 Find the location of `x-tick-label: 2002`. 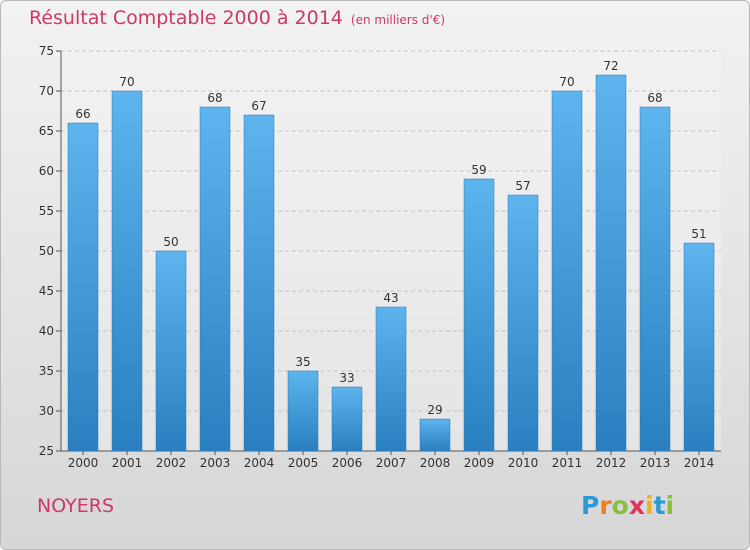

x-tick-label: 2002 is located at coordinates (171, 463).